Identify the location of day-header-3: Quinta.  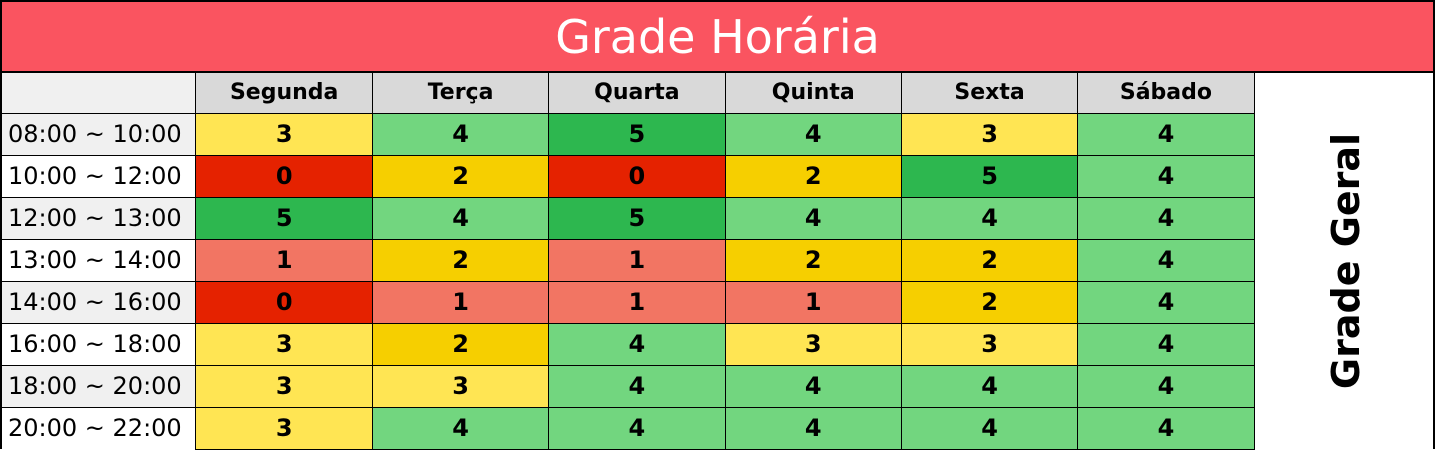
(813, 93).